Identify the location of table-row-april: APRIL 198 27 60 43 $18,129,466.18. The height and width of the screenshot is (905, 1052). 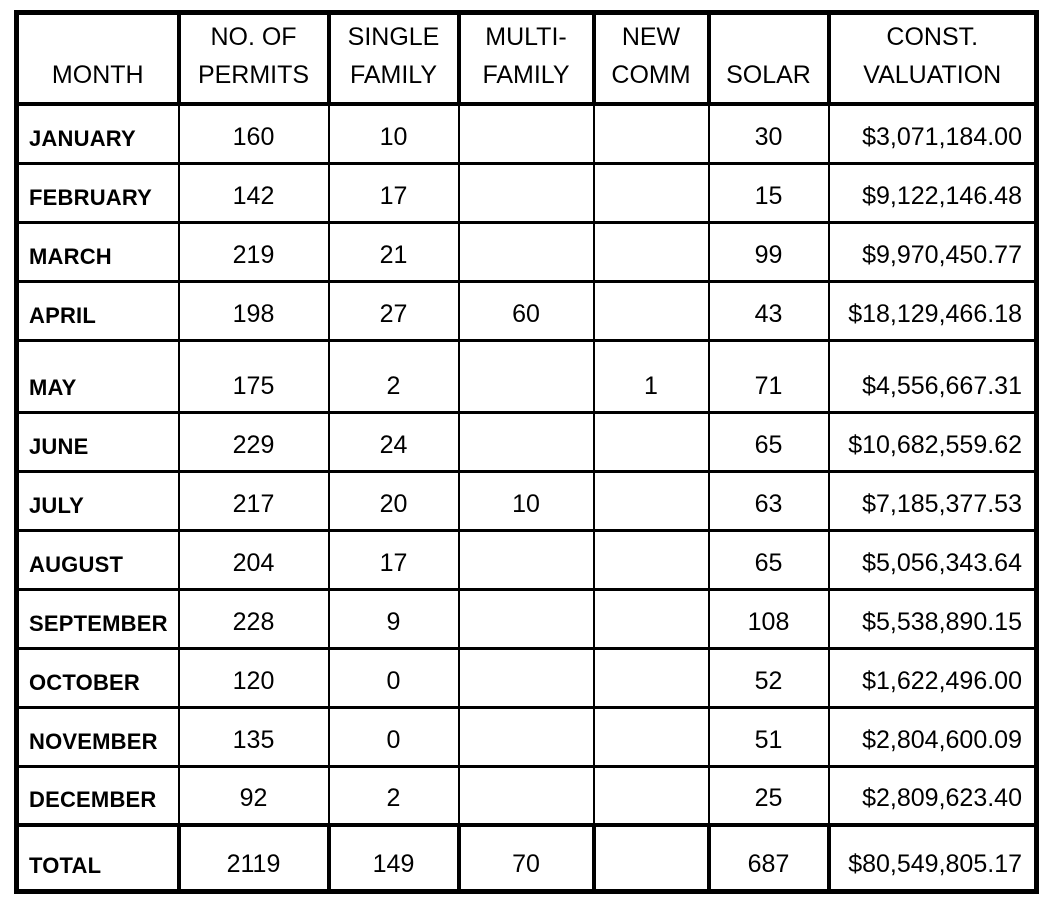
(526, 310).